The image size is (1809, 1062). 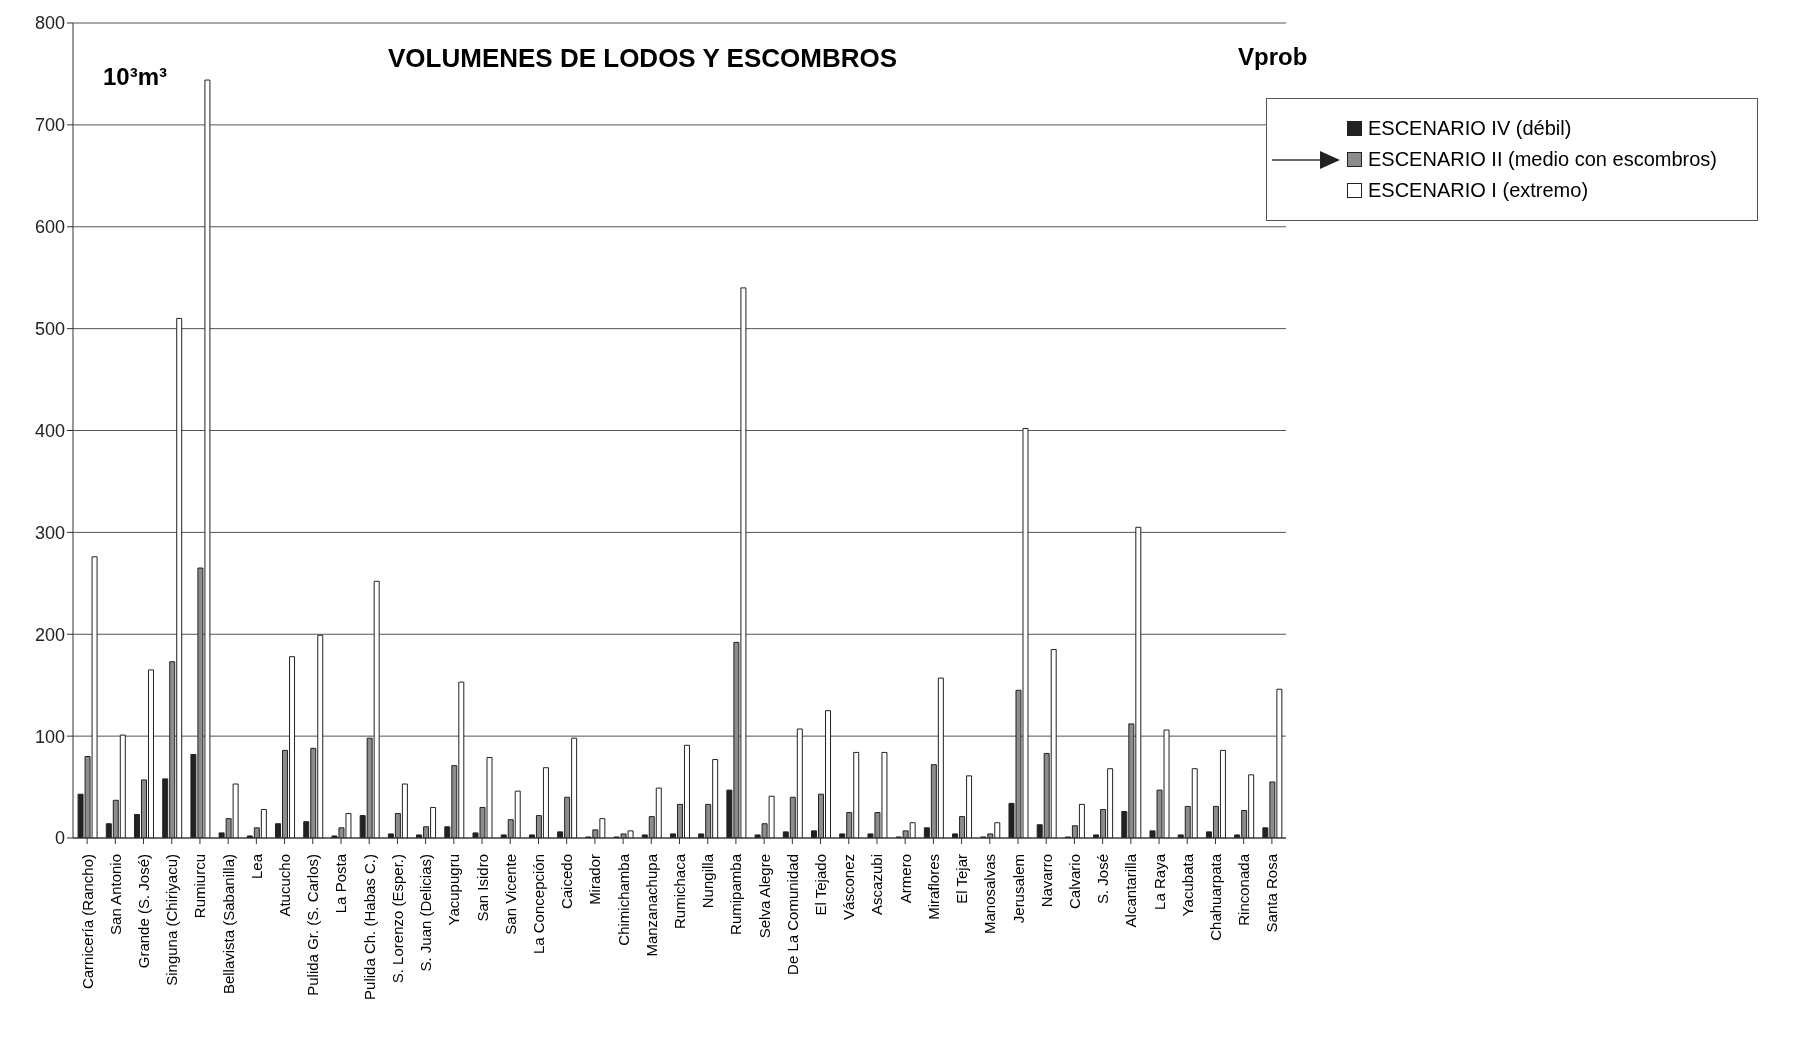 I want to click on y-tick-label: 400, so click(x=49, y=430).